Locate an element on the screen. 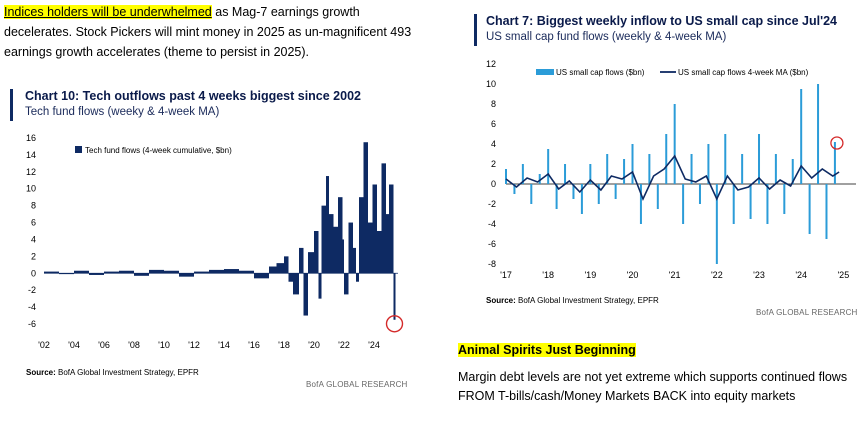 The image size is (868, 423). chart7-xtick-label: '24 is located at coordinates (801, 275).